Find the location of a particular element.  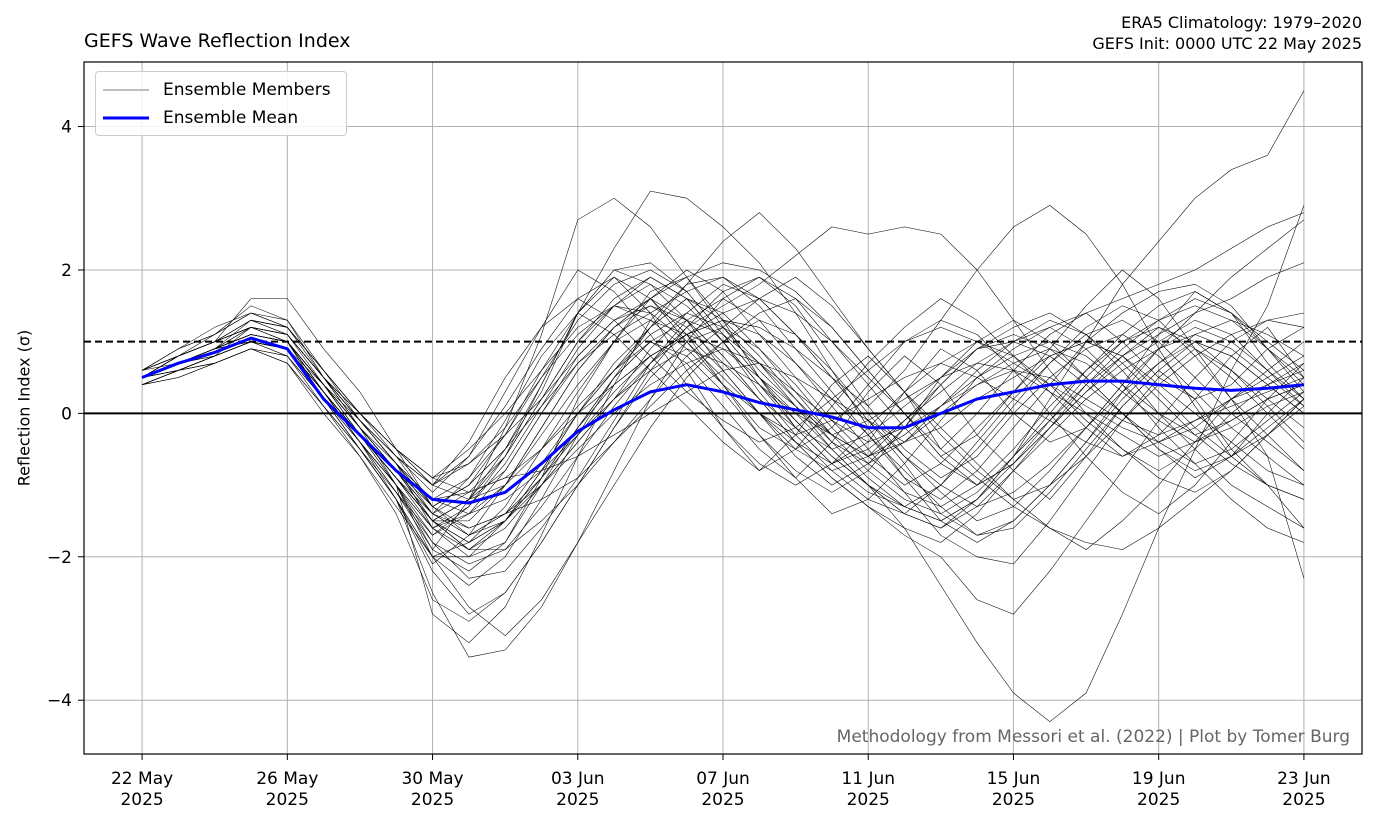

x-tick-label-date: 22 May is located at coordinates (142, 779).